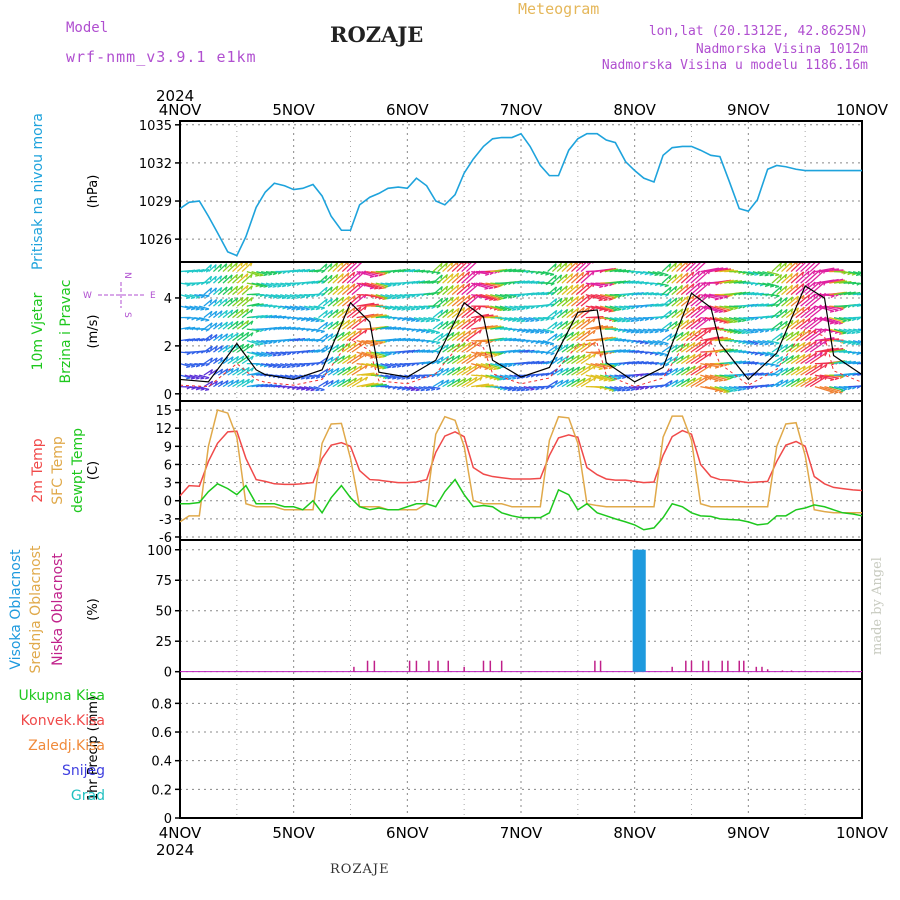 The height and width of the screenshot is (900, 900). What do you see at coordinates (78, 470) in the screenshot?
I see `dewpoint-side-label: dewpt Temp` at bounding box center [78, 470].